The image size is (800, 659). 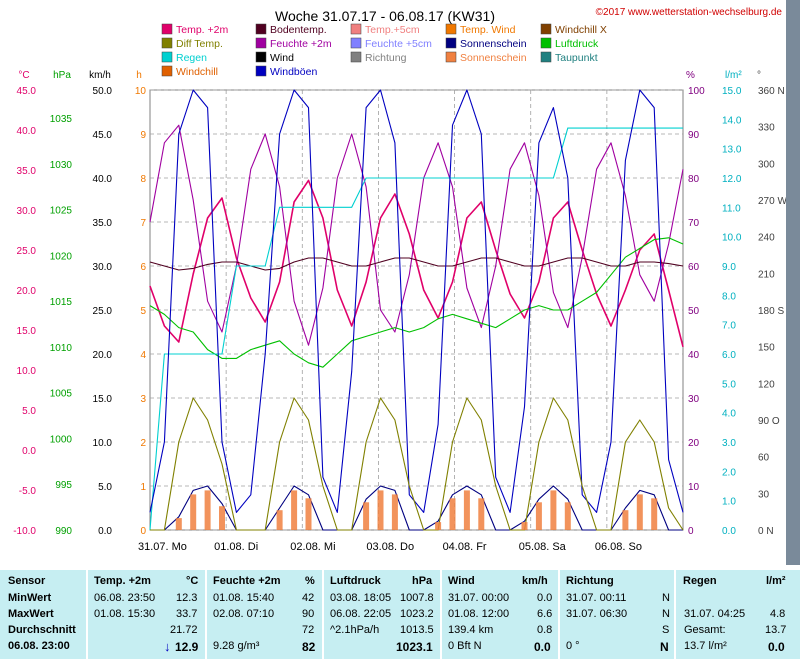 What do you see at coordinates (772, 201) in the screenshot?
I see `direction-axis-tick-label: 270 W` at bounding box center [772, 201].